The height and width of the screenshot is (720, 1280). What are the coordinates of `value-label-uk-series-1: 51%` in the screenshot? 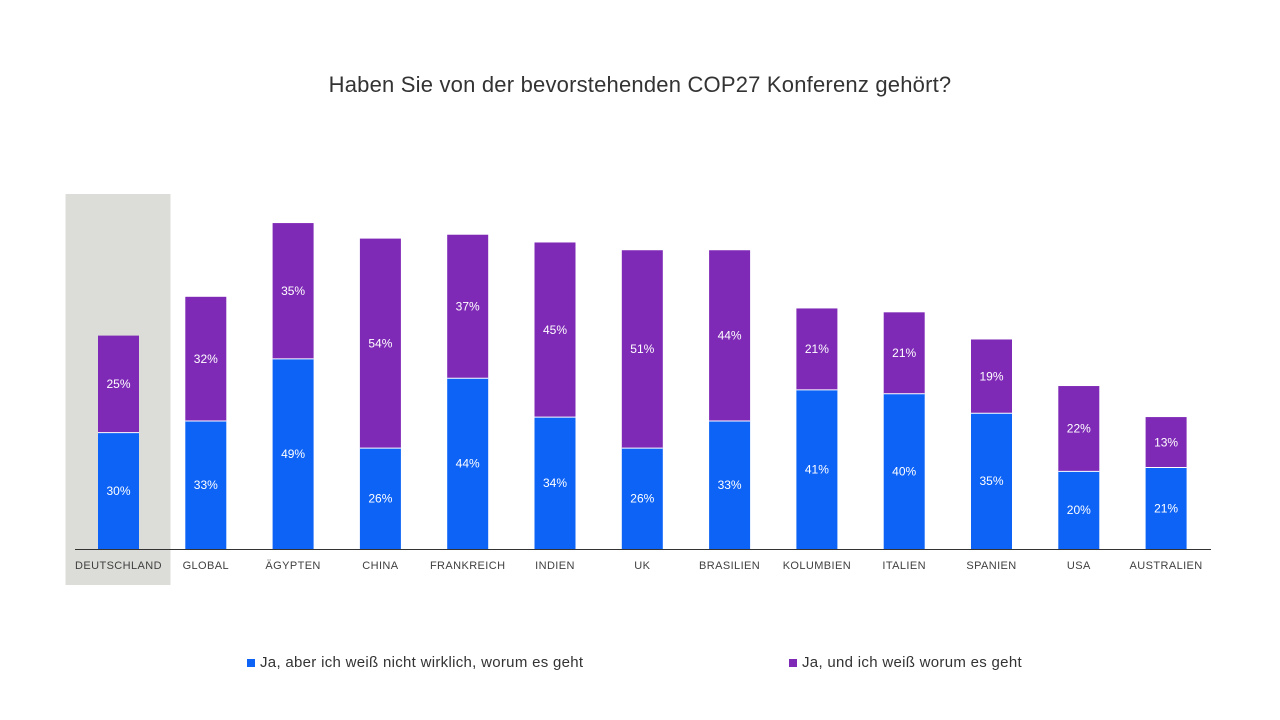 It's located at (642, 349).